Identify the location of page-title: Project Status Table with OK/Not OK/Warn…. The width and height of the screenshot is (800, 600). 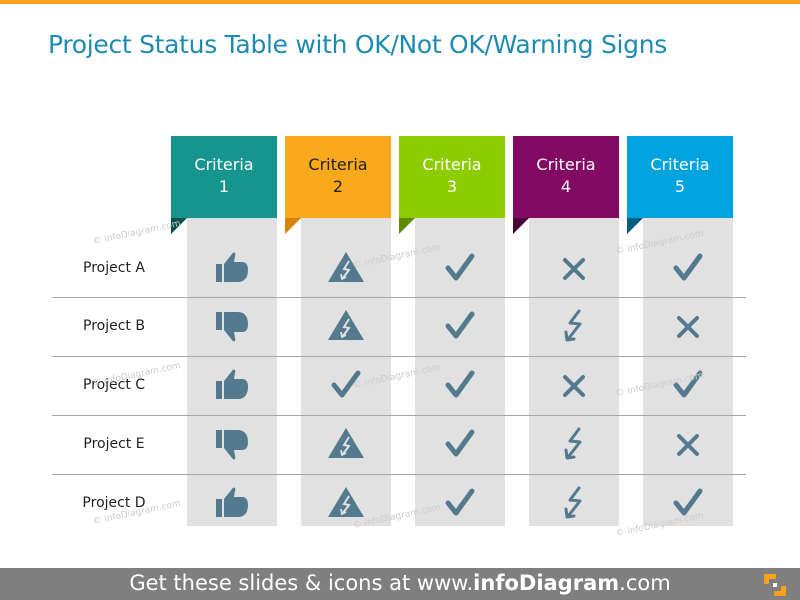
(357, 44).